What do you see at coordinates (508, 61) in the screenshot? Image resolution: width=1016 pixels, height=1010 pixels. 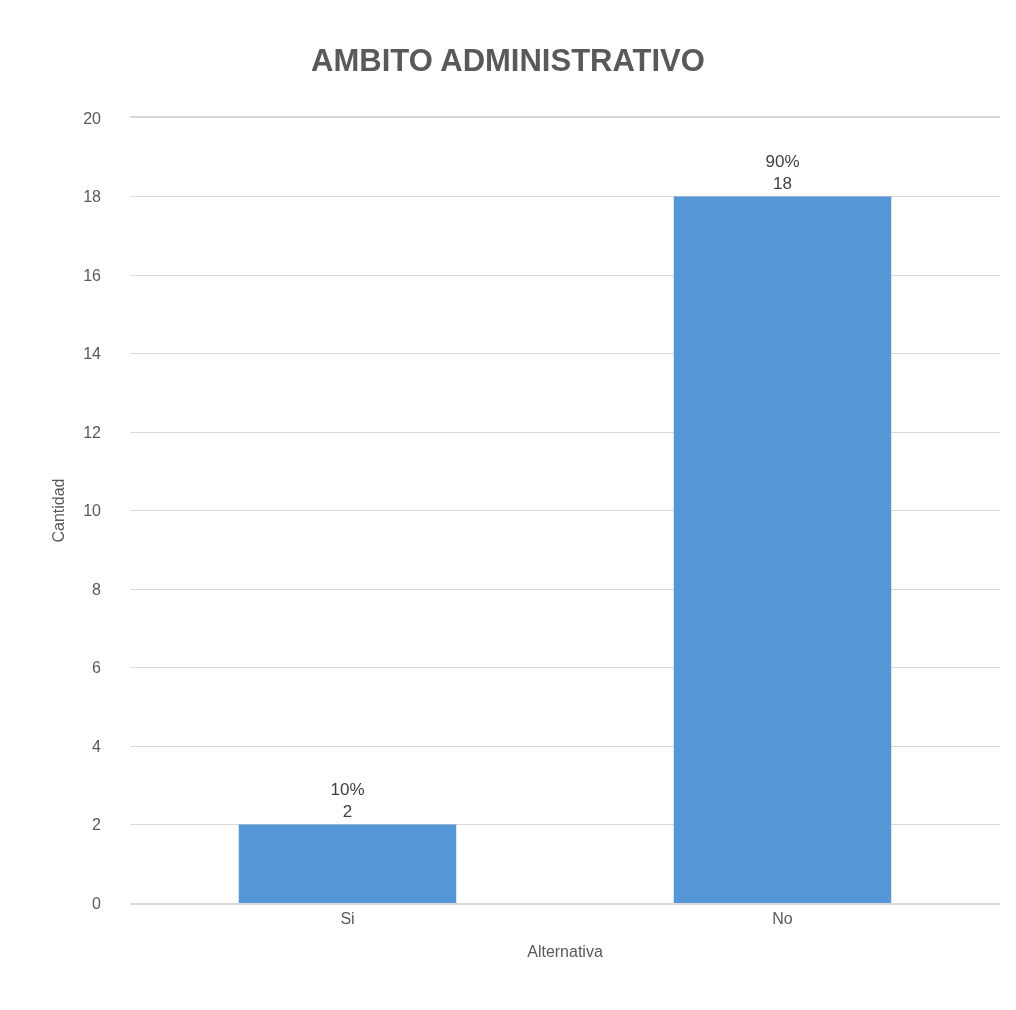 I see `chart-title: AMBITO ADMINISTRATIVO` at bounding box center [508, 61].